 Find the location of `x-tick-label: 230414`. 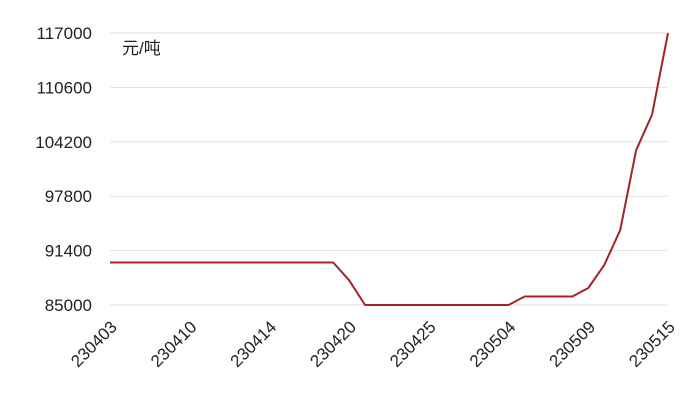

x-tick-label: 230414 is located at coordinates (254, 344).